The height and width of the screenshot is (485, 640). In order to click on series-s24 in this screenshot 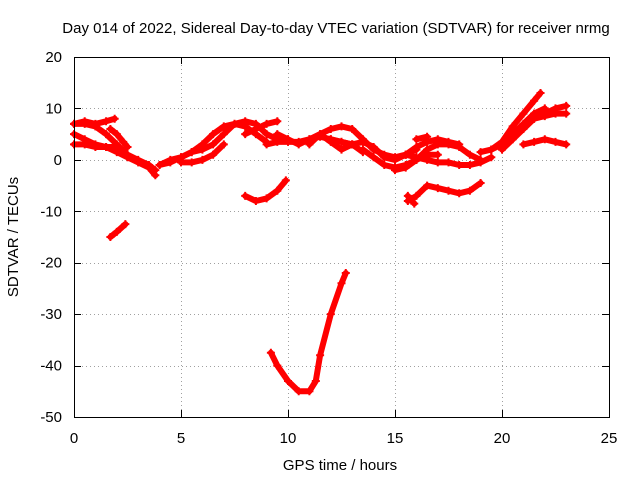, I will do `click(265, 190)`.